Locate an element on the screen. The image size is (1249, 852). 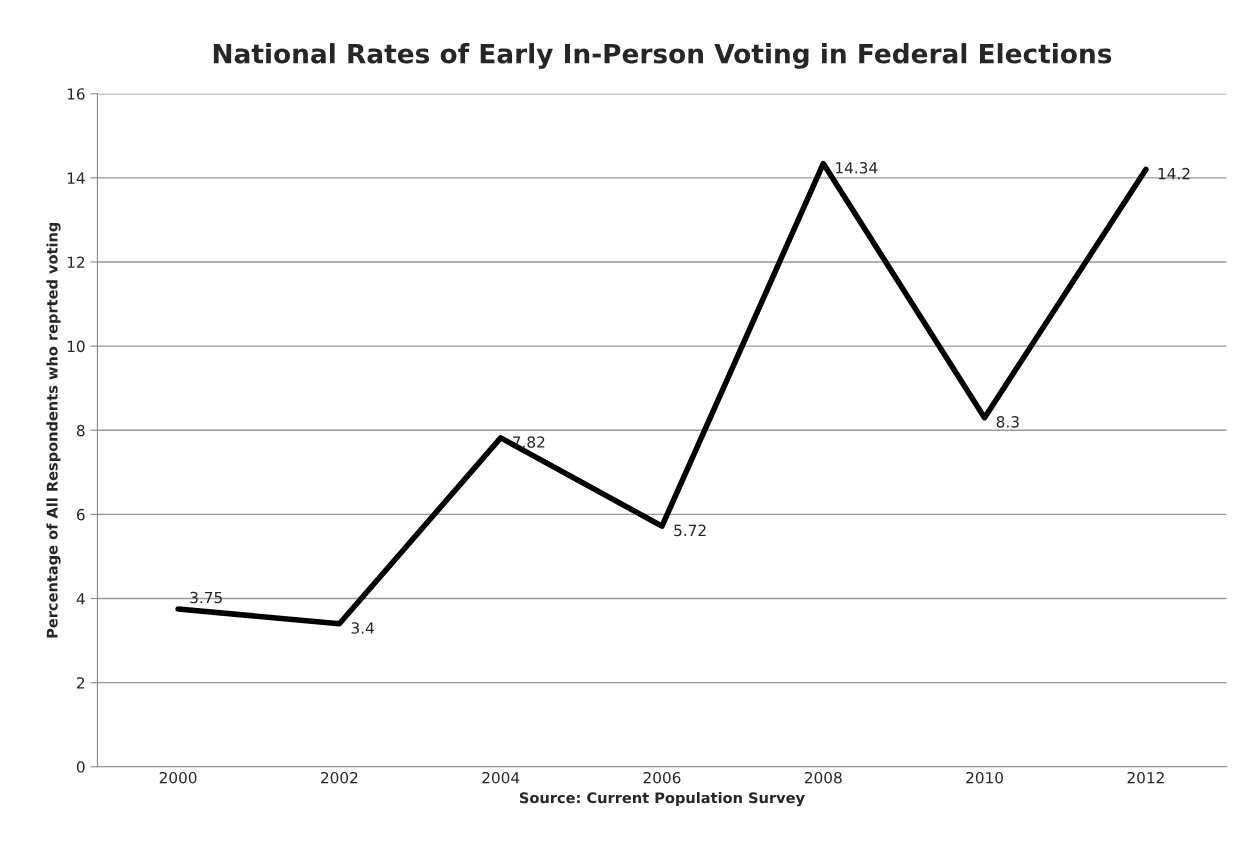
y-tick-label: 10 is located at coordinates (76, 346).